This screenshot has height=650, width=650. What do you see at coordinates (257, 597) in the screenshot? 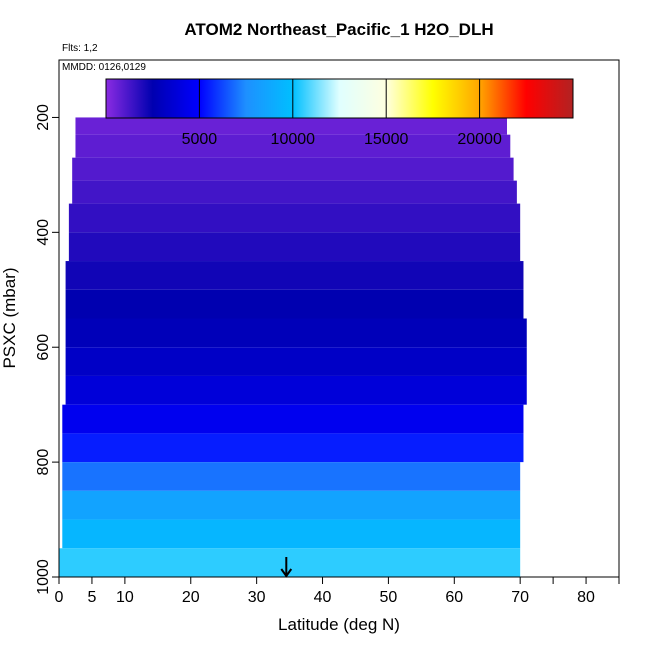
I see `x-tick-label: 30` at bounding box center [257, 597].